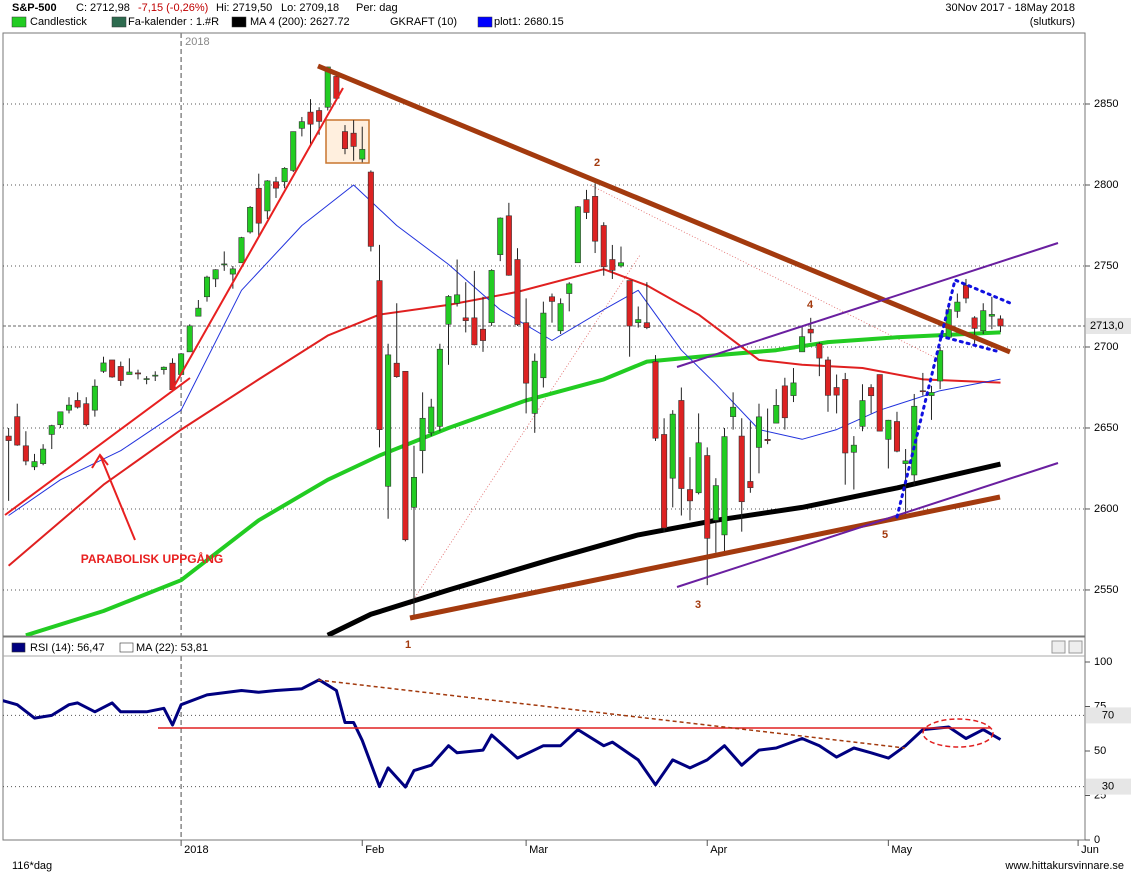 The image size is (1131, 872). I want to click on price-label: 2713,0, so click(1107, 326).